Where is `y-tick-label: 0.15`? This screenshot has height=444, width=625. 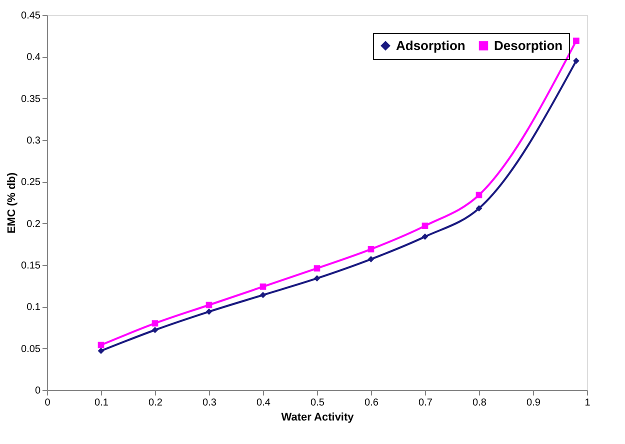
y-tick-label: 0.15 is located at coordinates (31, 266).